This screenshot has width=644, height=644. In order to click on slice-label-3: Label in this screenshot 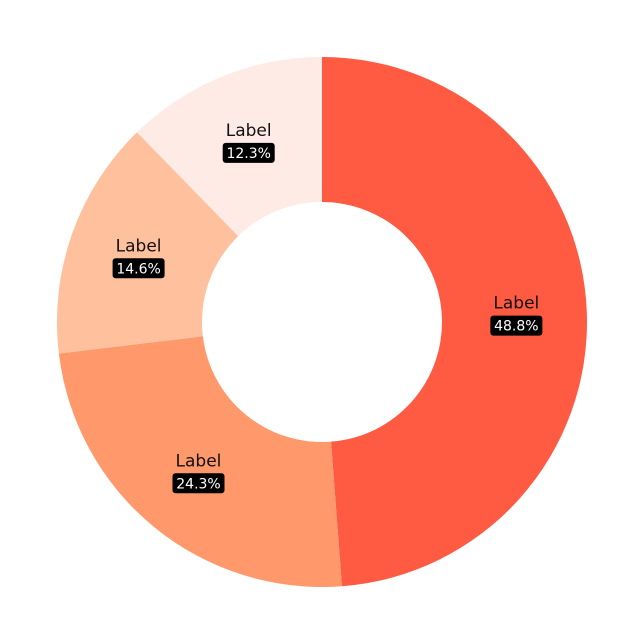, I will do `click(139, 246)`.